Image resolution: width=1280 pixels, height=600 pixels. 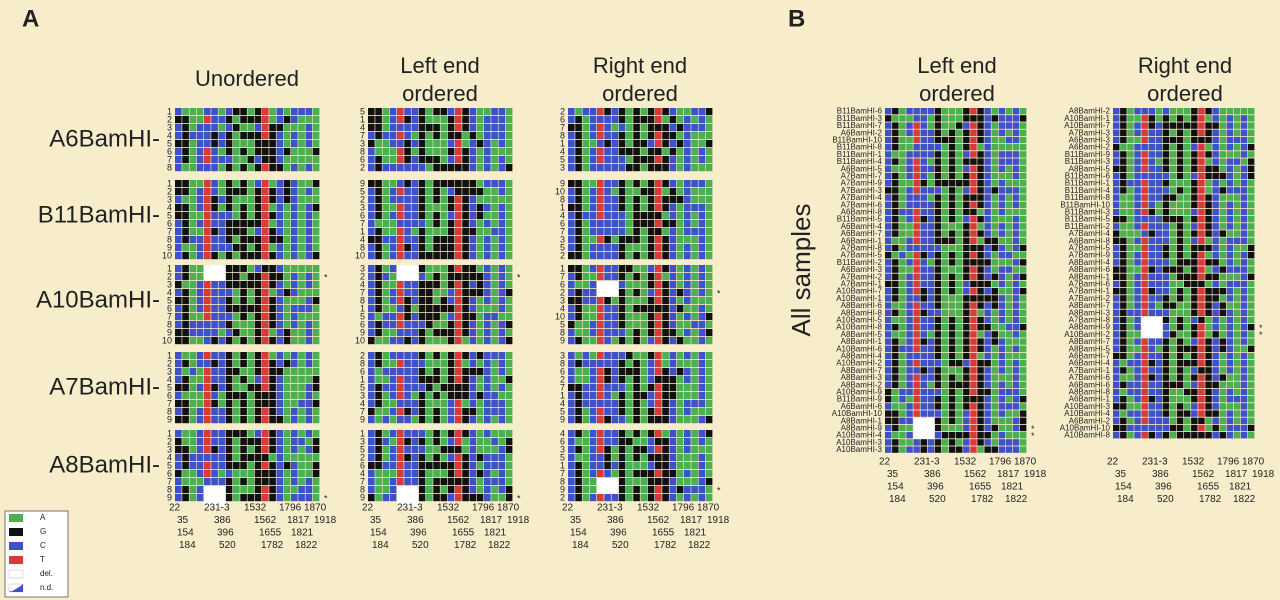 I want to click on row-label: B11BamHI-4, so click(x=1088, y=190).